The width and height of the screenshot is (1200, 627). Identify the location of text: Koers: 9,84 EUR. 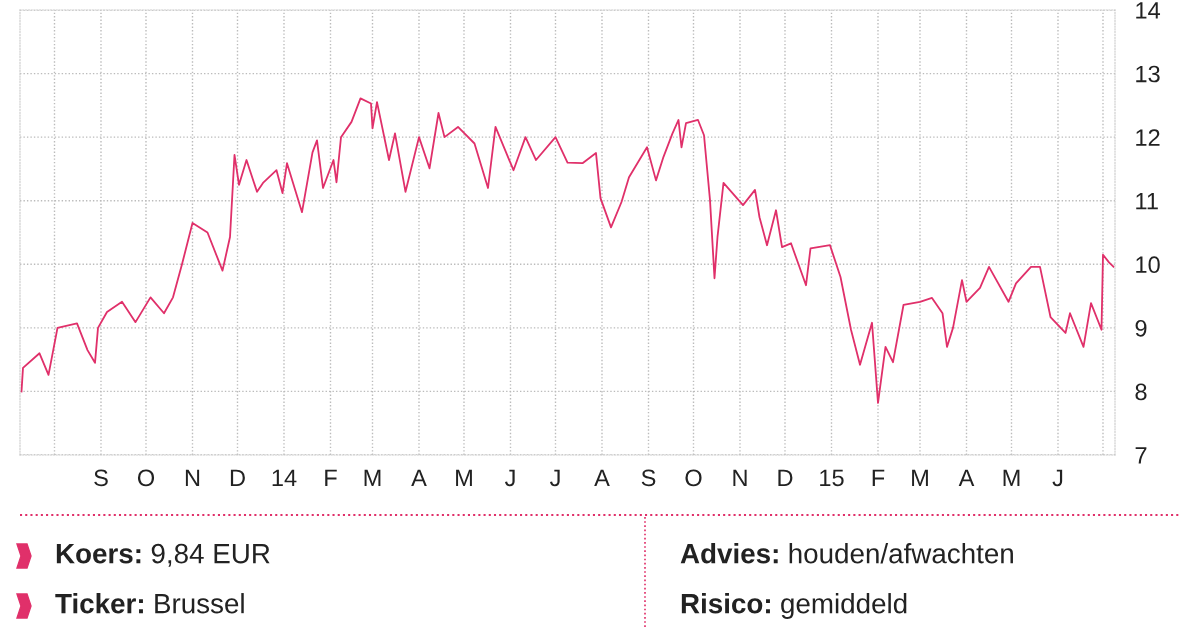
(163, 555).